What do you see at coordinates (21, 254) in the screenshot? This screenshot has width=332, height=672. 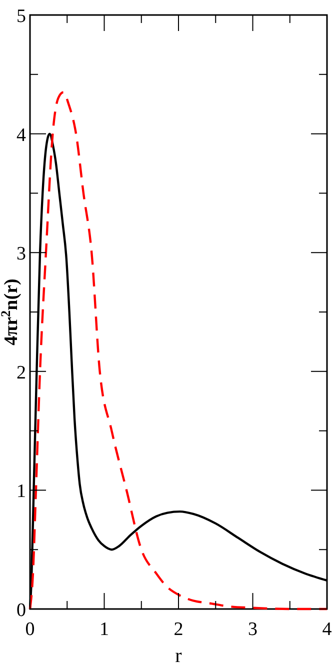 I see `y-tick-label: 3` at bounding box center [21, 254].